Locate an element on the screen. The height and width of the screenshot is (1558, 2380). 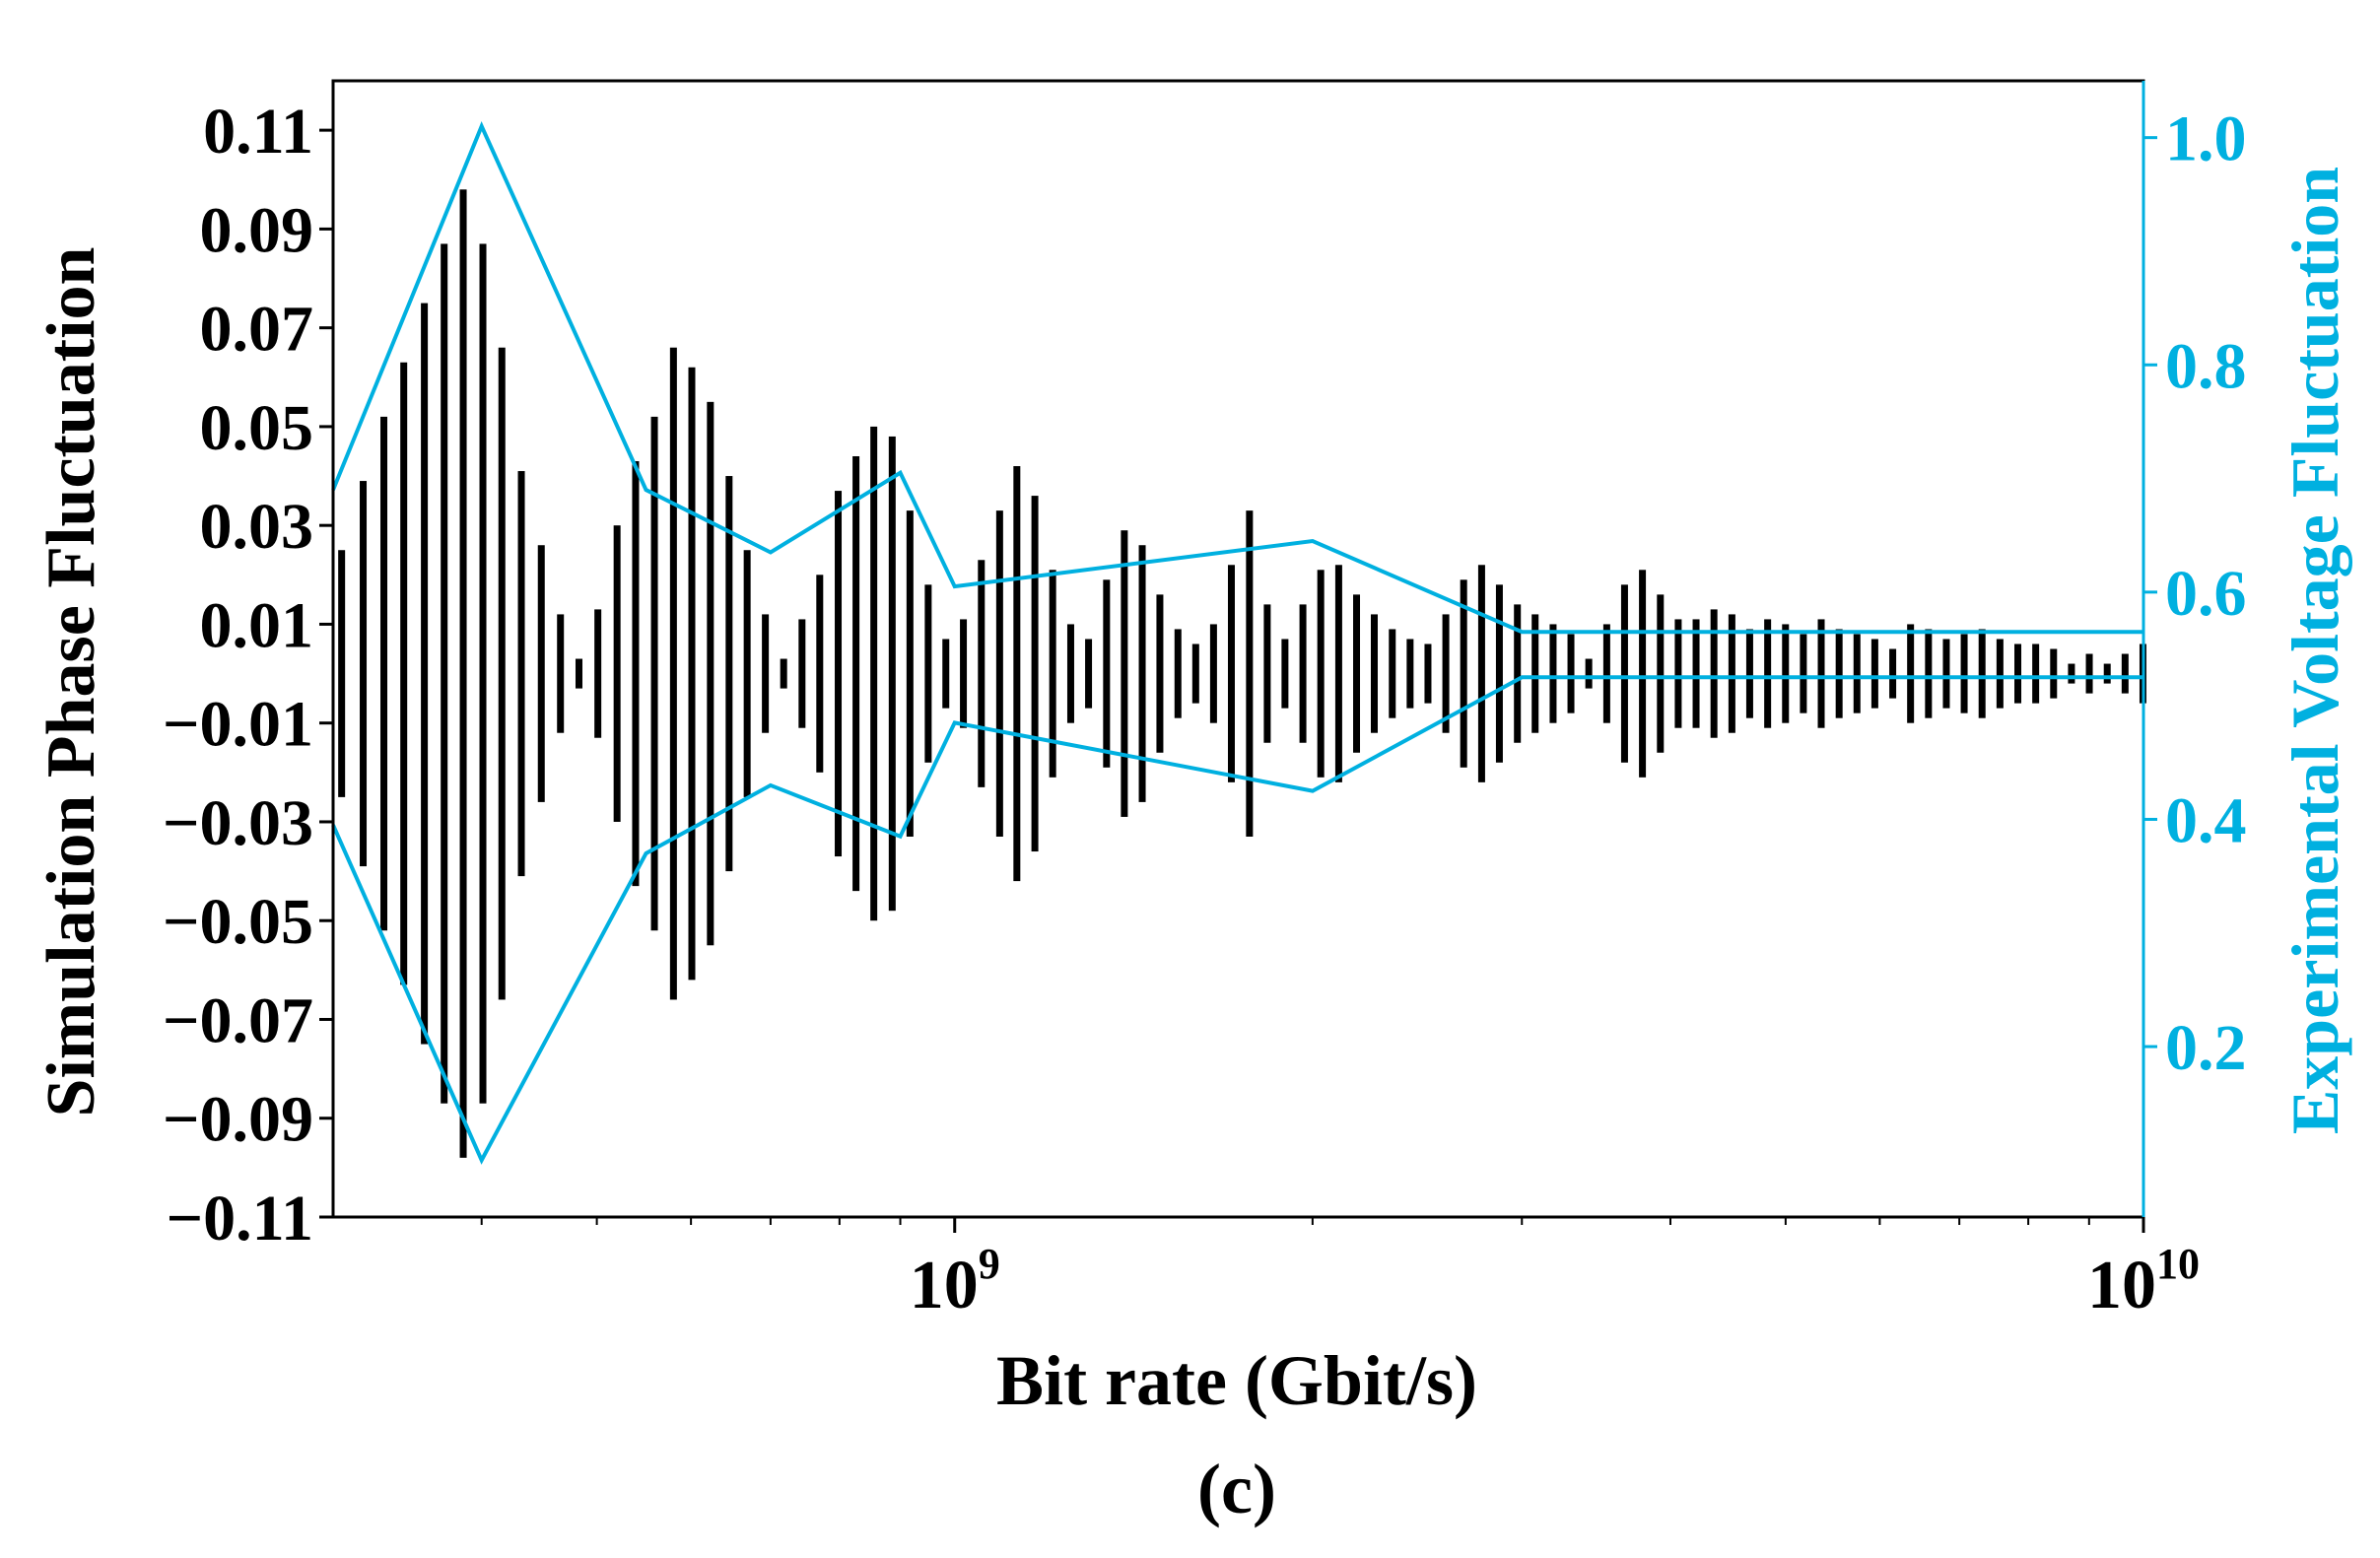
y2-tick-label: 0.8 is located at coordinates (2206, 366).